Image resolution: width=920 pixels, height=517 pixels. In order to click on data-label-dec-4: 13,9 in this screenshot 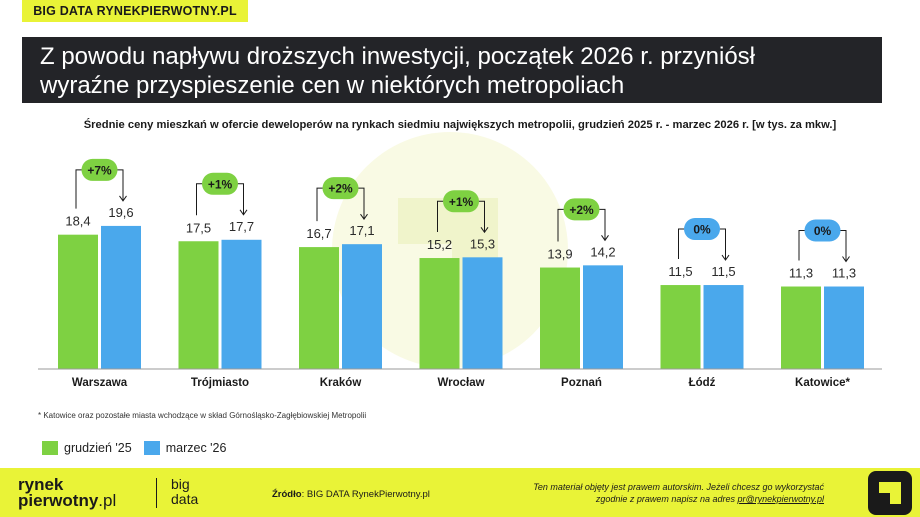, I will do `click(559, 254)`.